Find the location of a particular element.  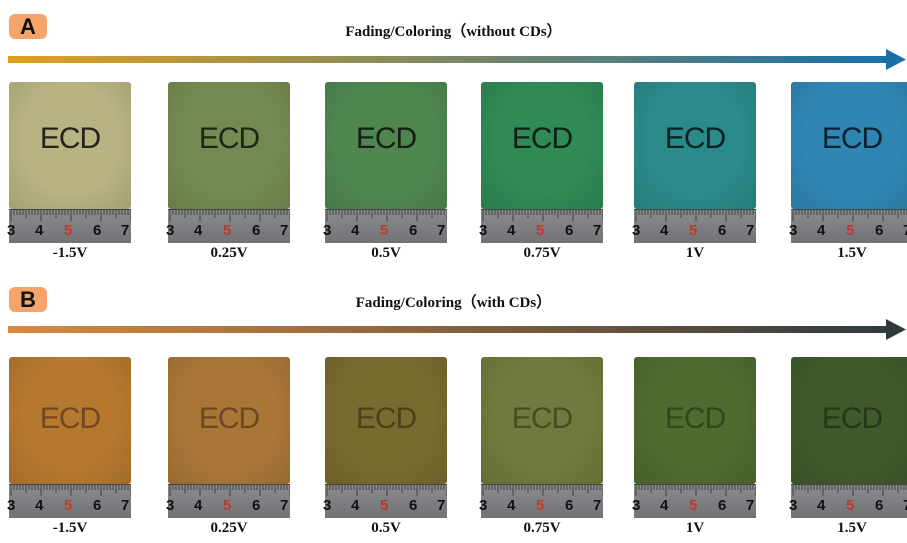

sample-card: ECD 3 4 5 6 7 1.5V is located at coordinates (848, 449).